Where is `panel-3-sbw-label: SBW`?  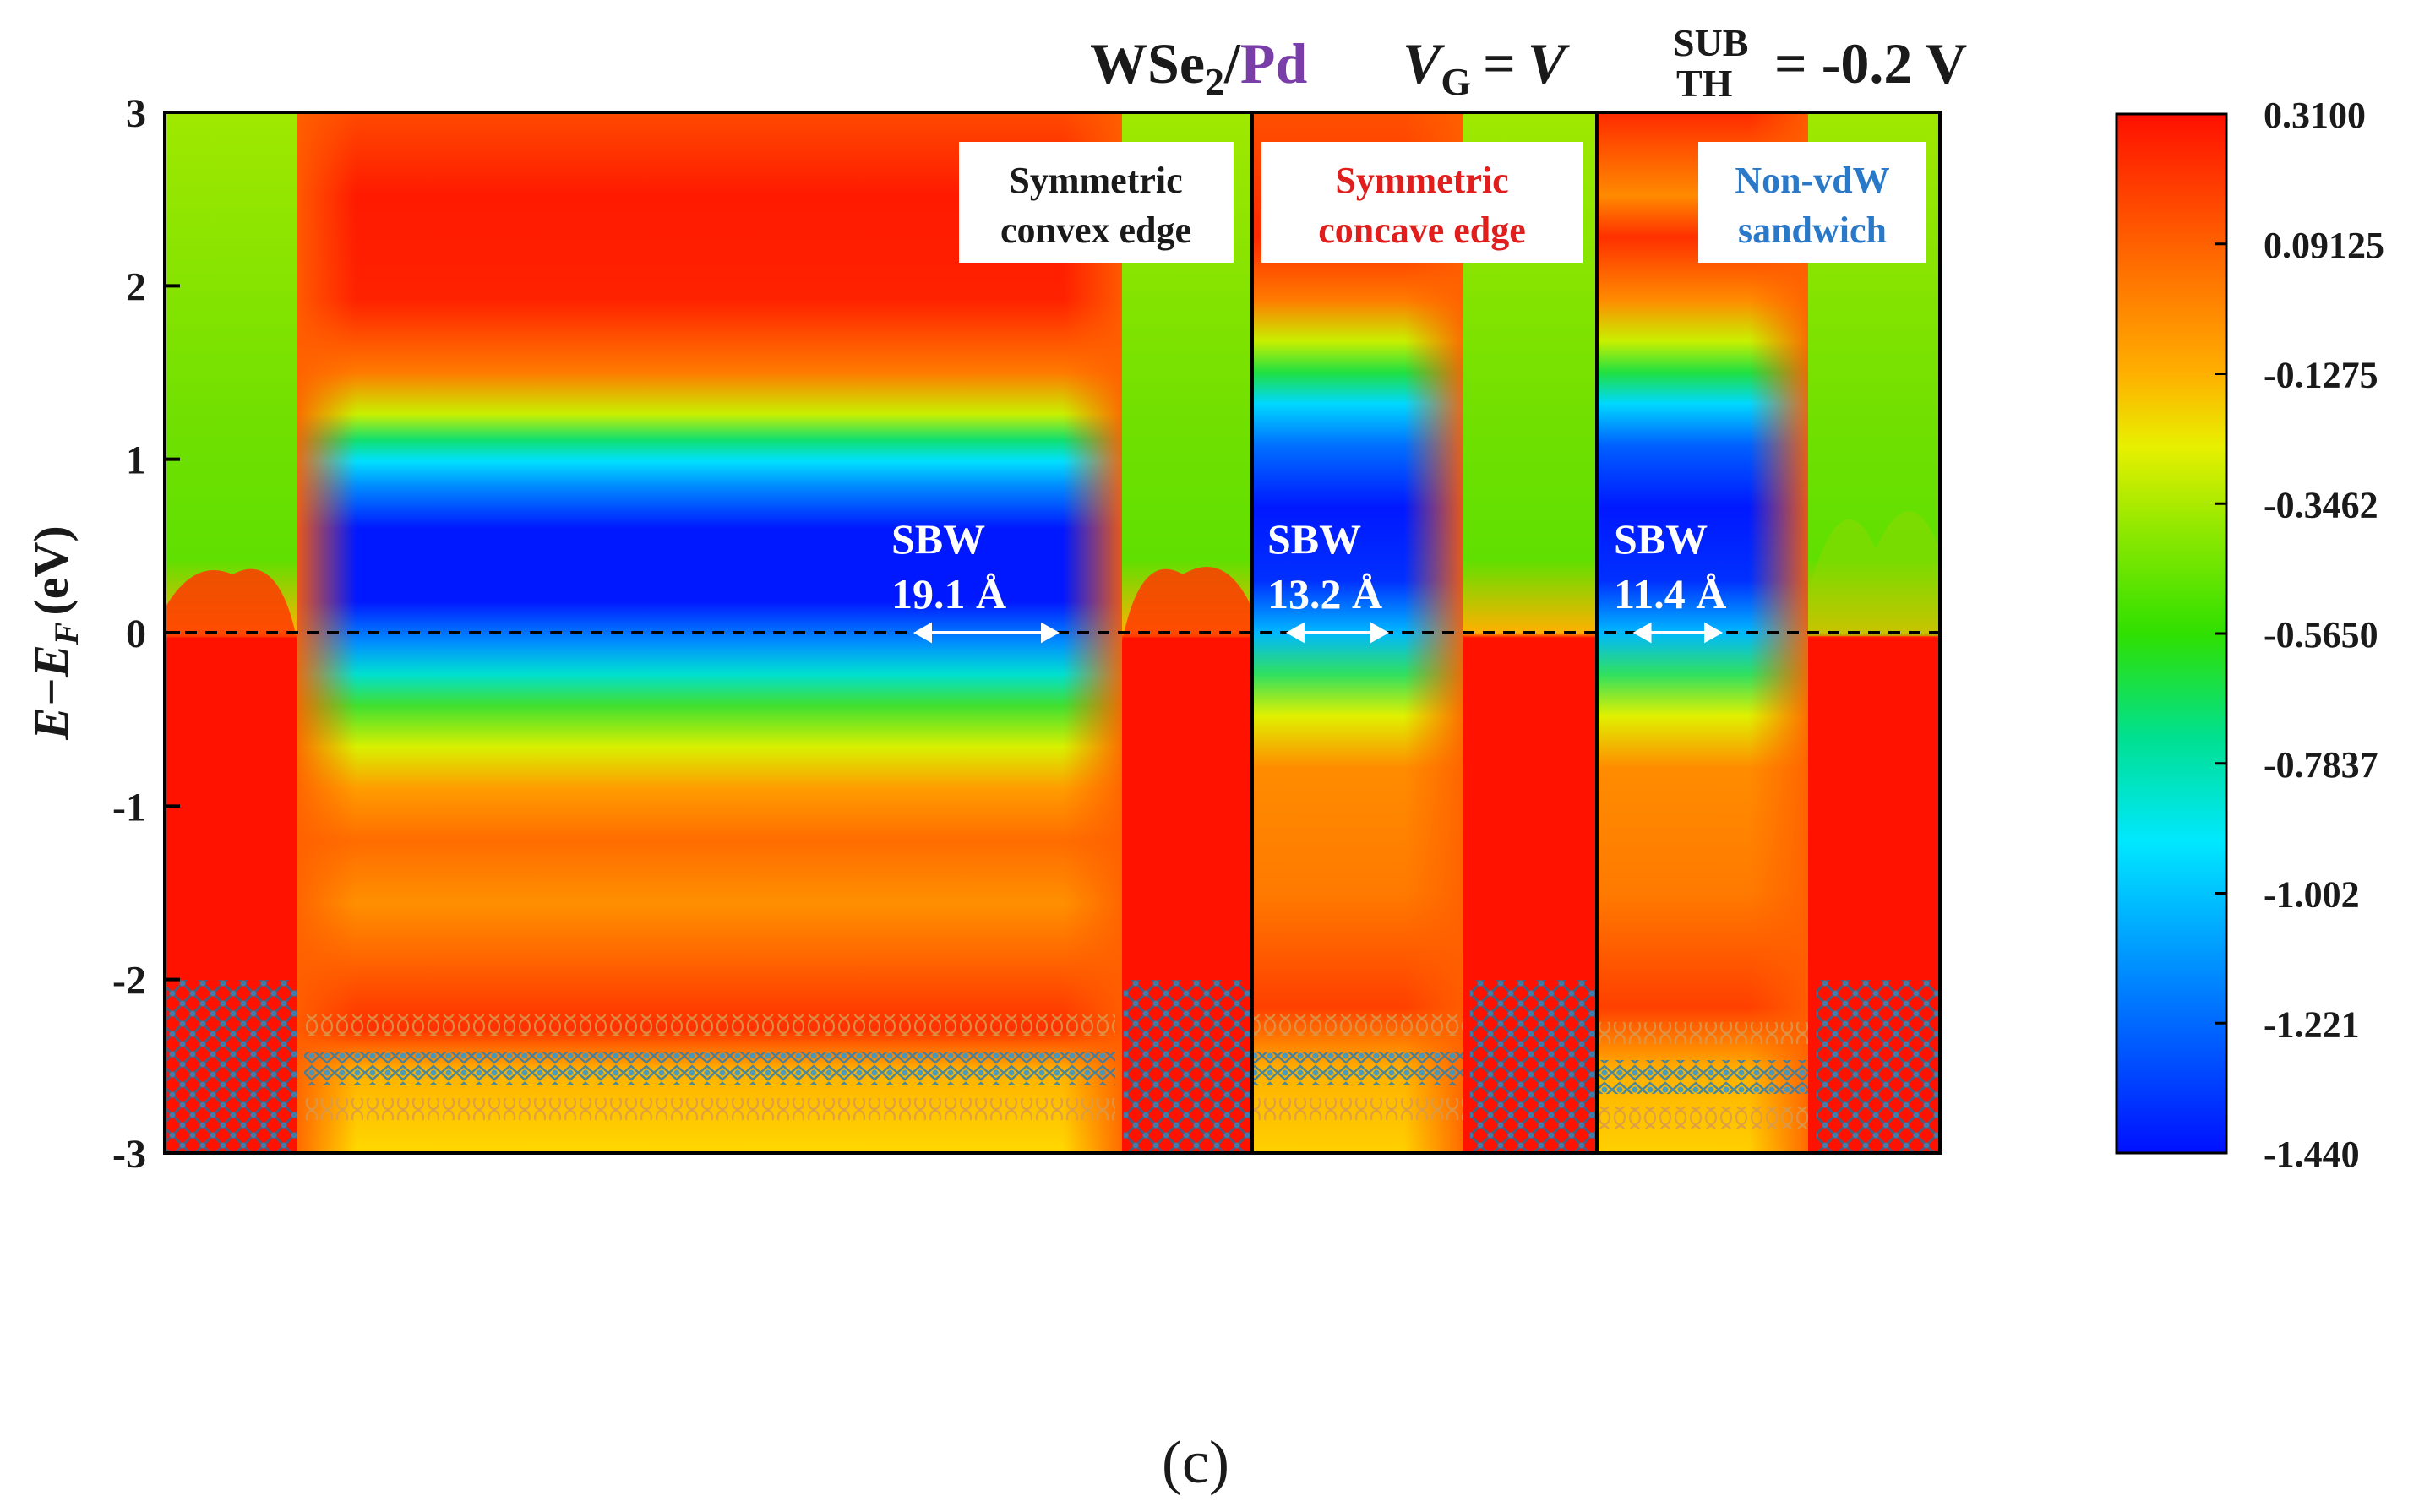 panel-3-sbw-label: SBW is located at coordinates (1661, 539).